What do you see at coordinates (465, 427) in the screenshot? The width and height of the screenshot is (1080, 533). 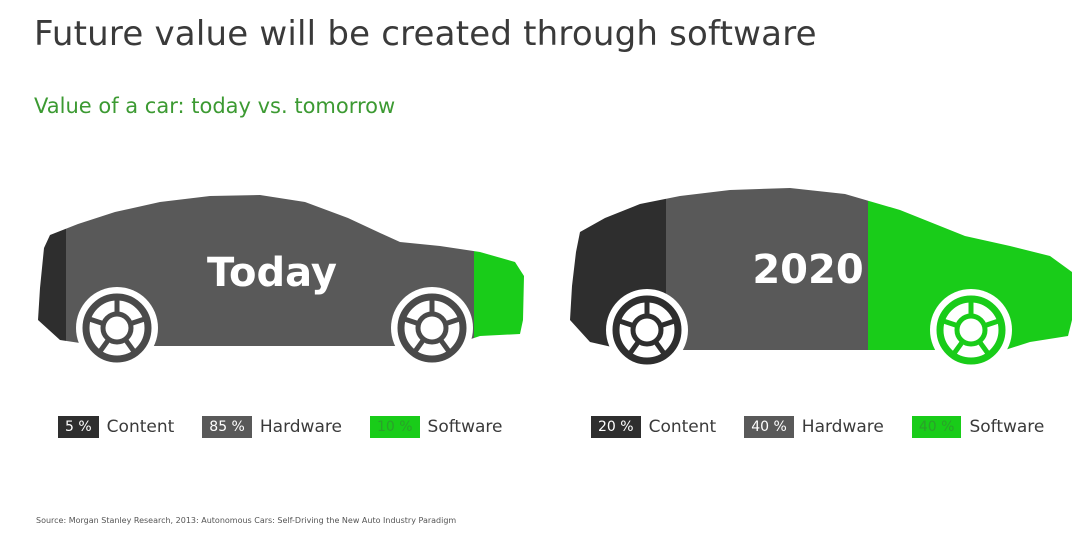 I see `legend-today-software-label: Software` at bounding box center [465, 427].